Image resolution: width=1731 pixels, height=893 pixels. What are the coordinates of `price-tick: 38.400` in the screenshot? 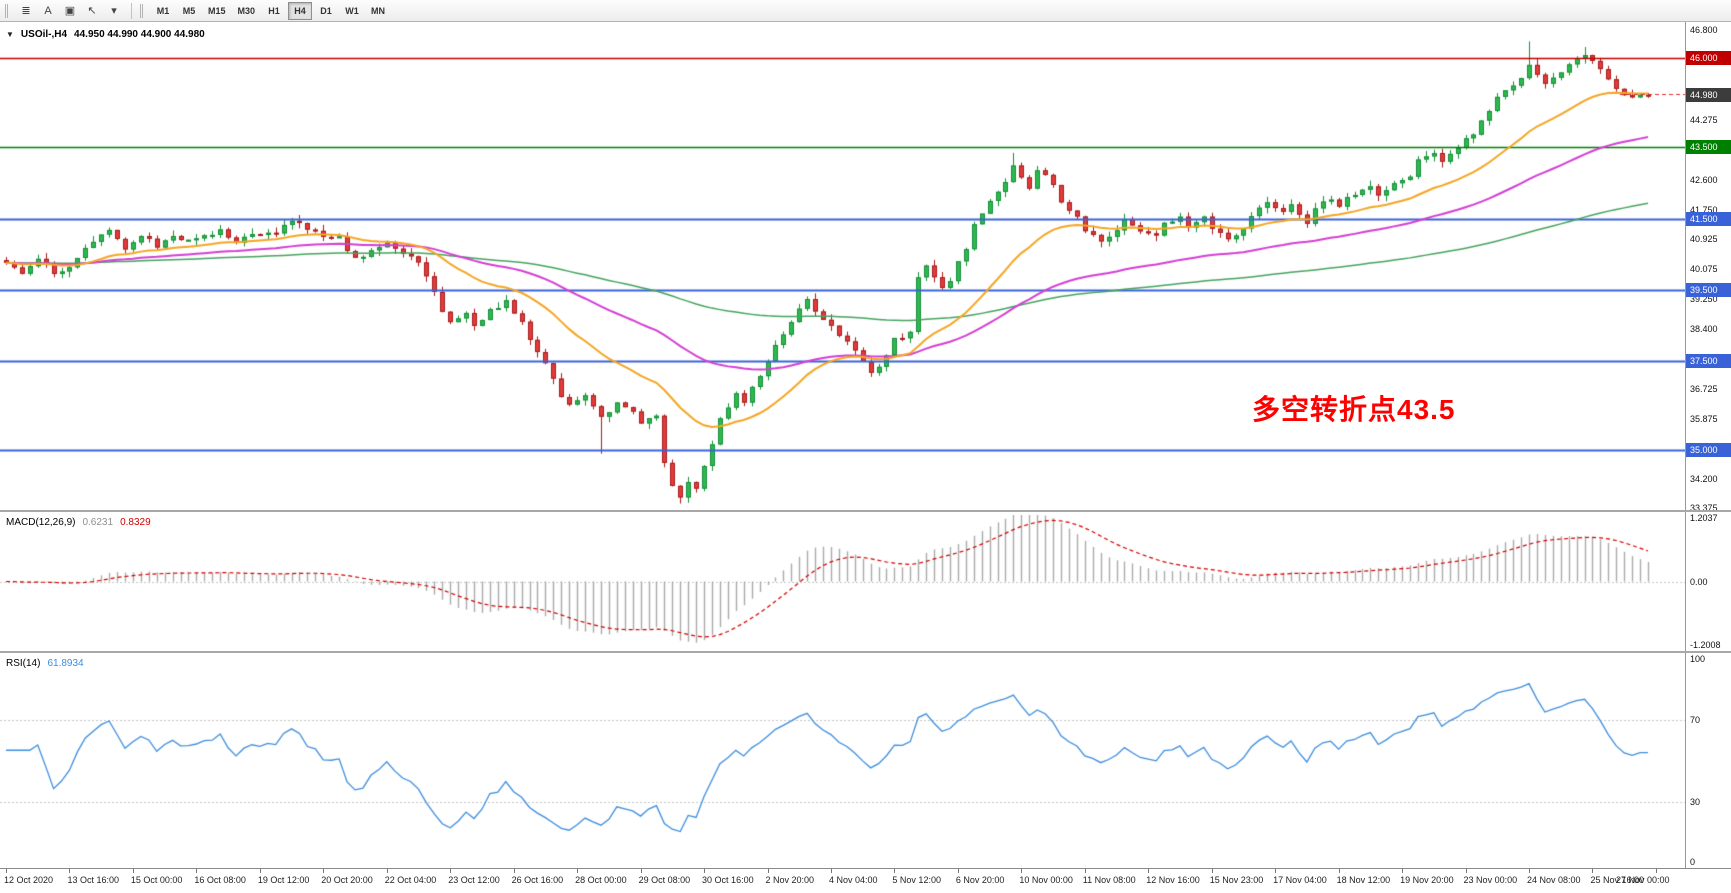 It's located at (1704, 329).